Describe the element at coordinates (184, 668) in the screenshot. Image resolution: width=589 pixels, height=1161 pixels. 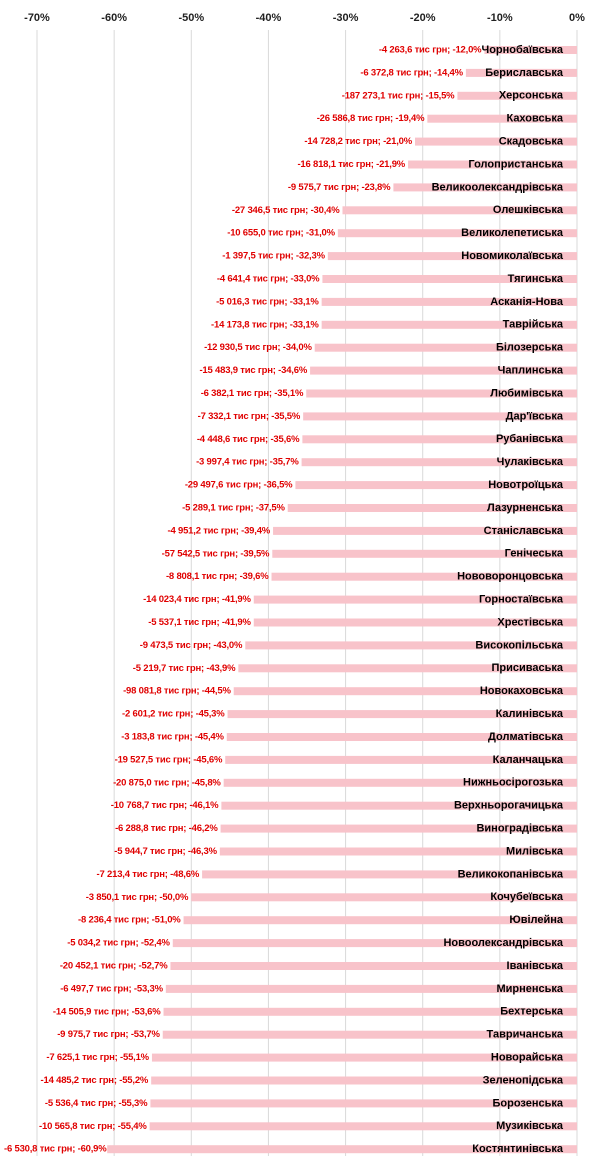
I see `value-label: -5 219,7 тис грн; -43,9%` at that location.